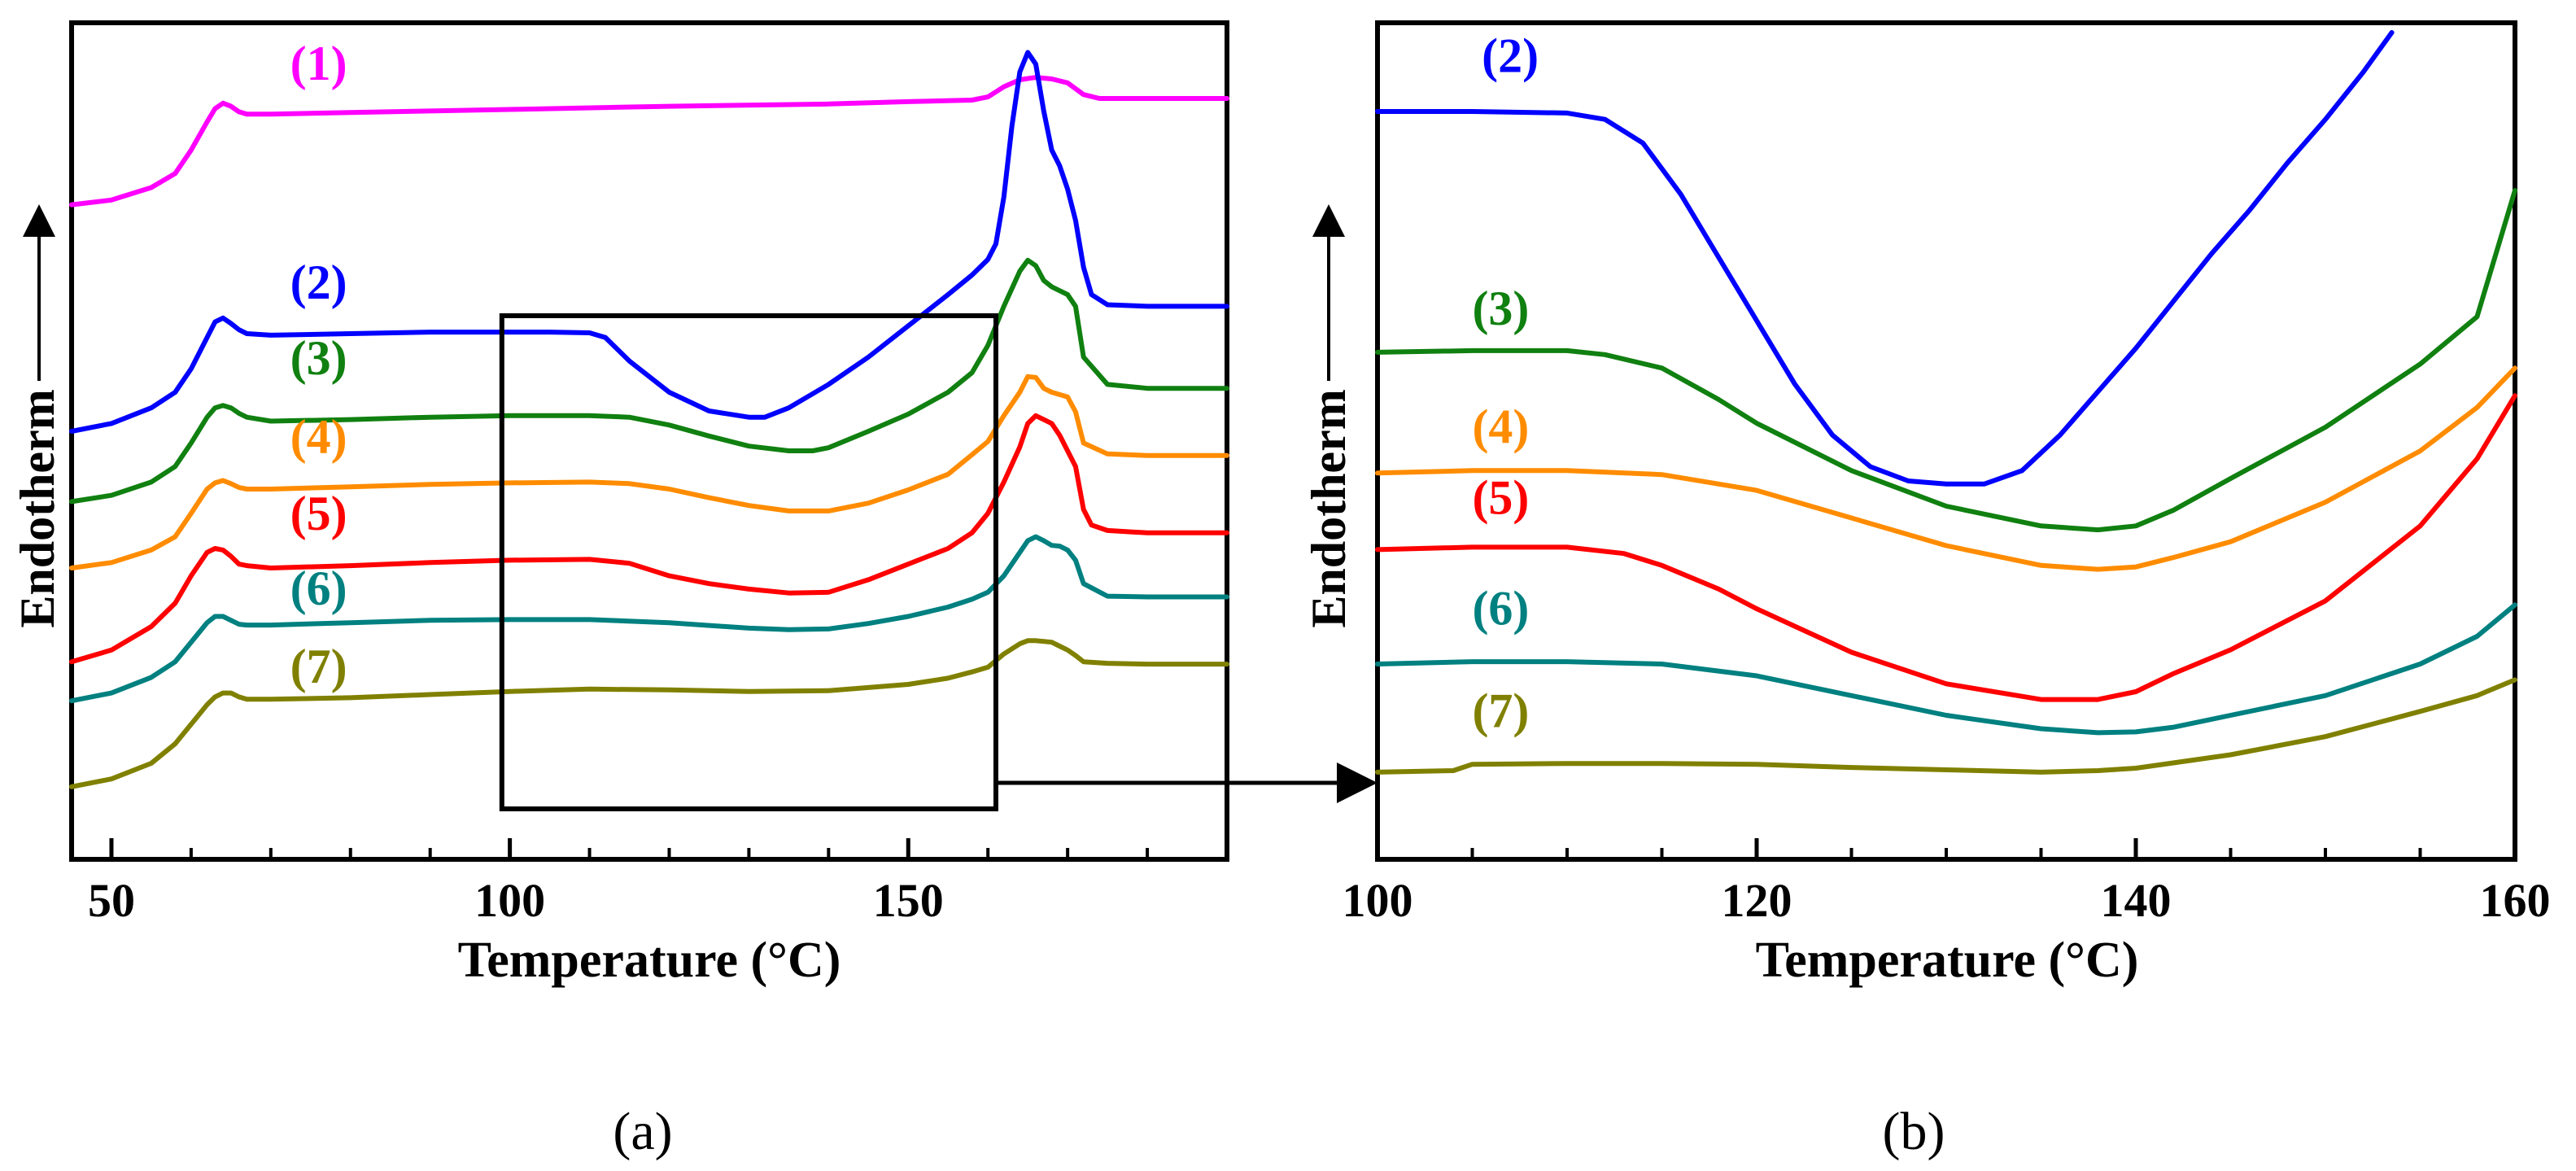 The height and width of the screenshot is (1171, 2576). Describe the element at coordinates (1505, 383) in the screenshot. I see `panel-b-series-labels: (2) (3) (4) (5) (6) (7)` at that location.